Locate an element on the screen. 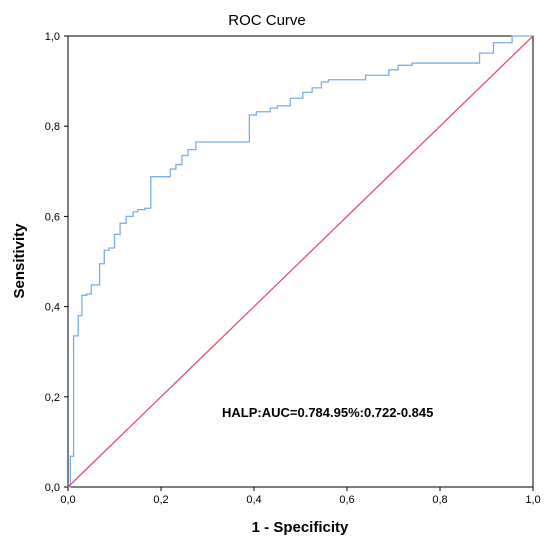 This screenshot has height=547, width=550. y-axis: 0,0 0,2 0,4 0,6 0,8 1,0 is located at coordinates (56, 262).